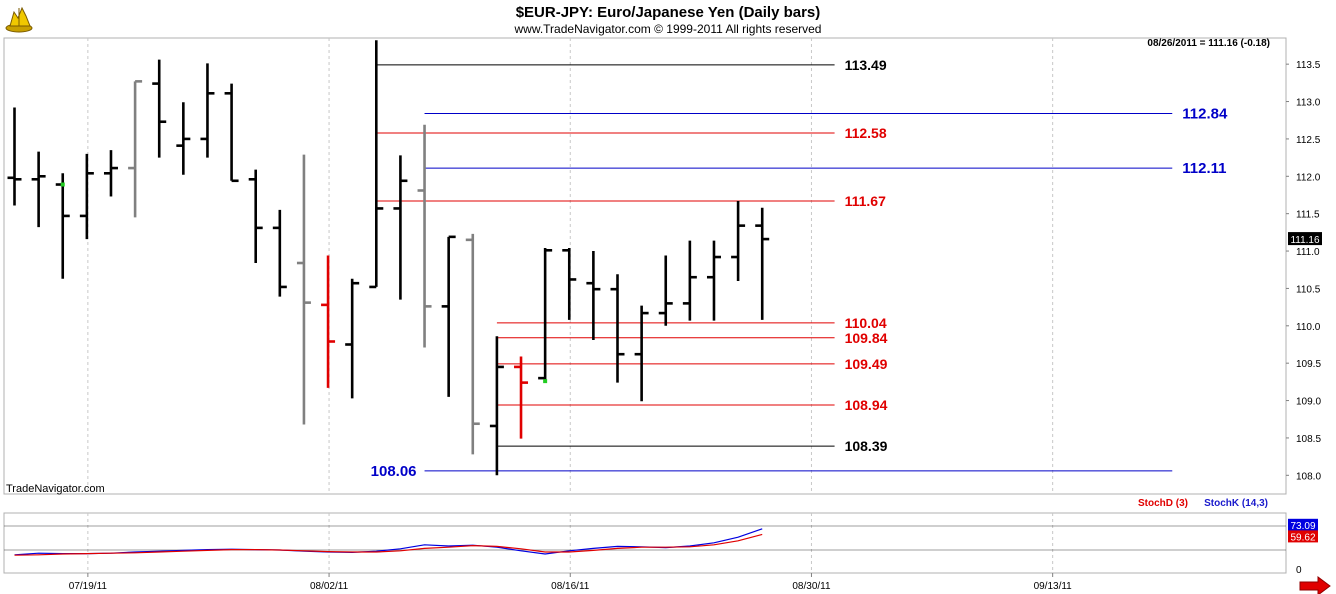  I want to click on level-label: 109.84, so click(866, 338).